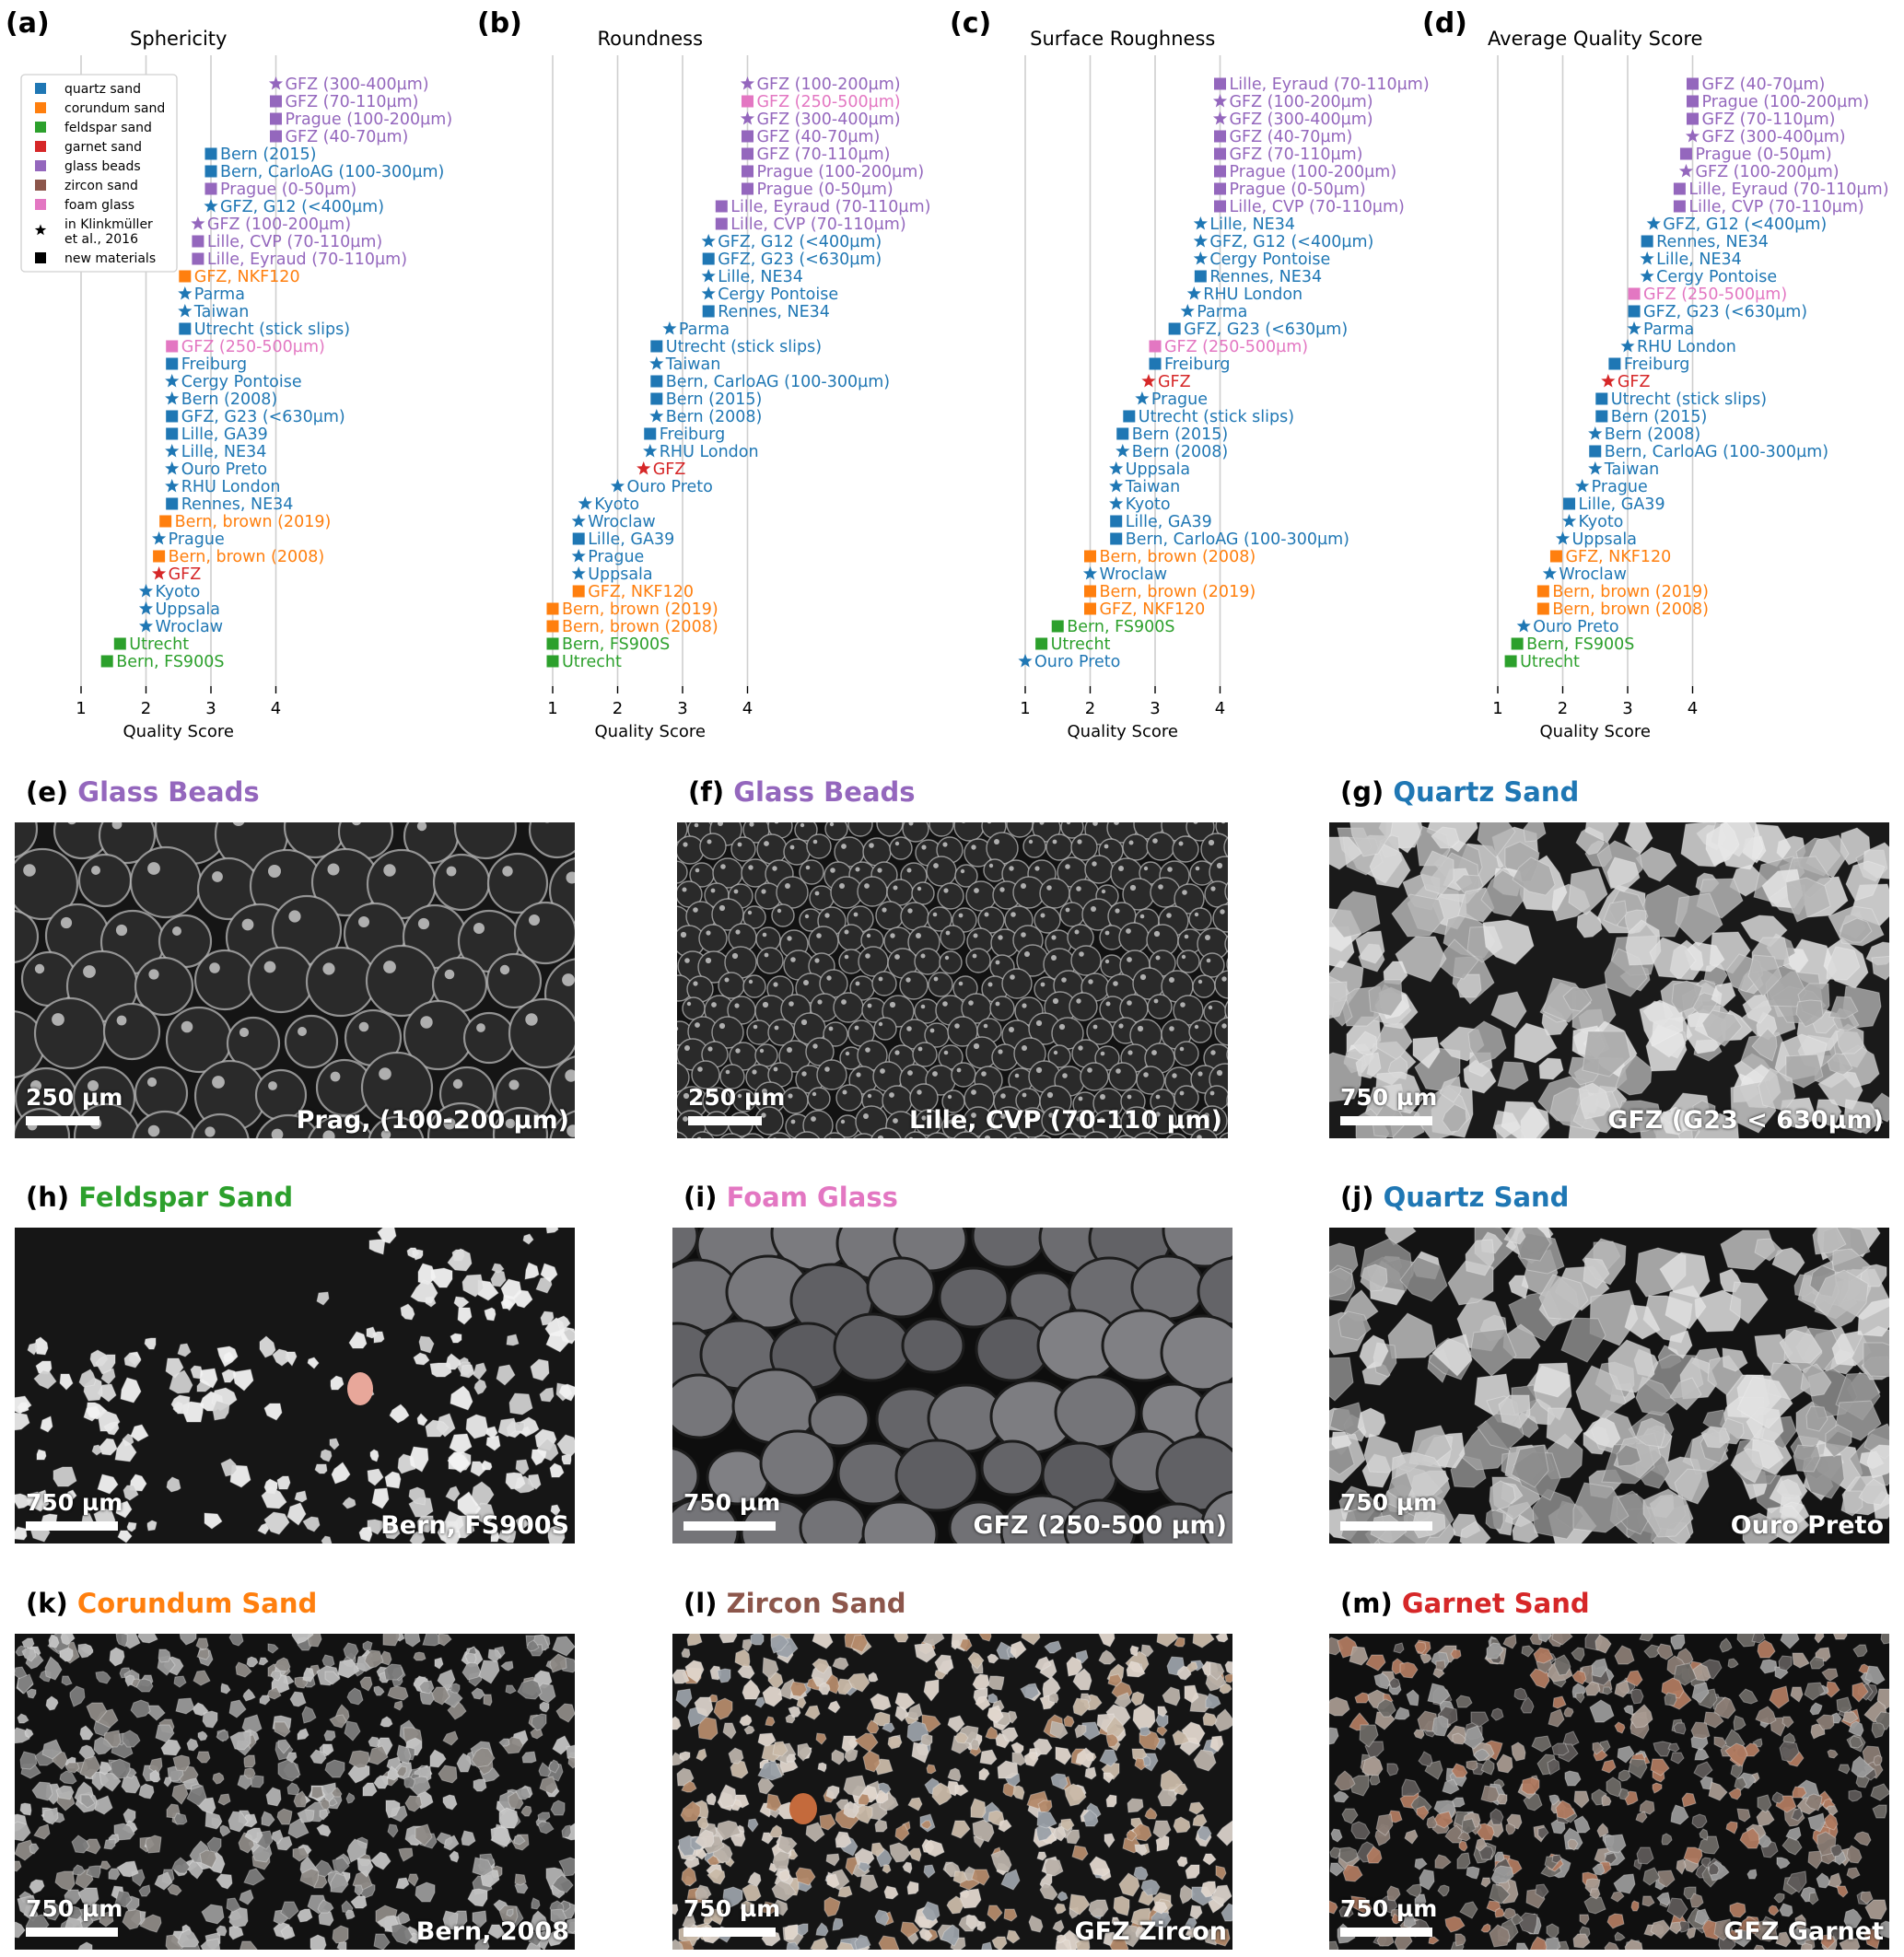 The image size is (1904, 1957). I want to click on data-label: Parma, so click(1668, 329).